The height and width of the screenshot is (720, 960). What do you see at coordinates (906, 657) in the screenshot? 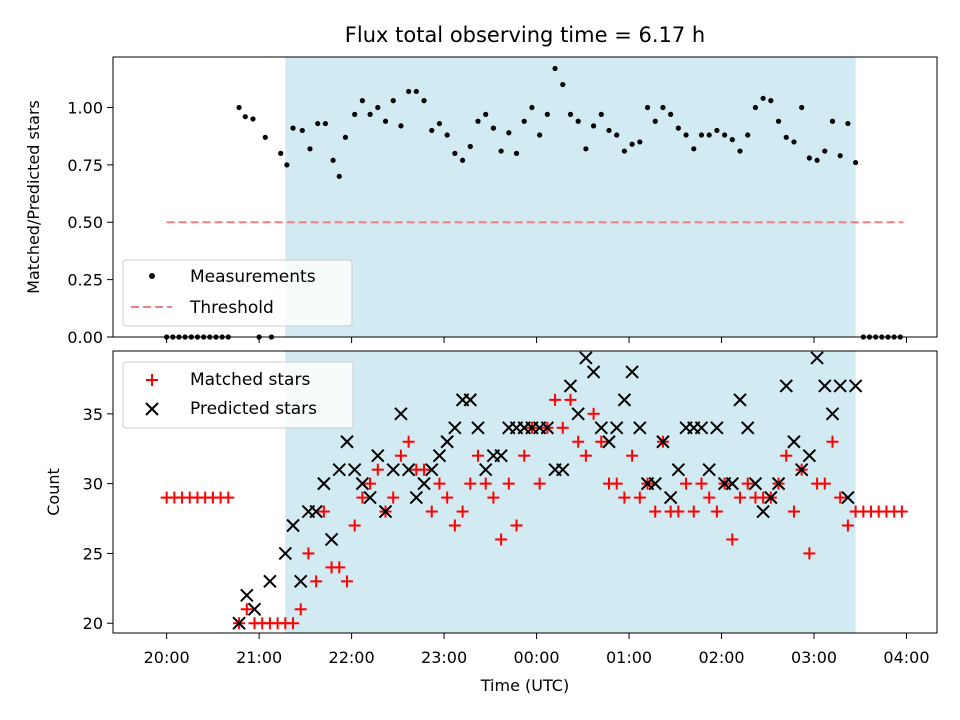
I see `x-tick-label: 04:00` at bounding box center [906, 657].